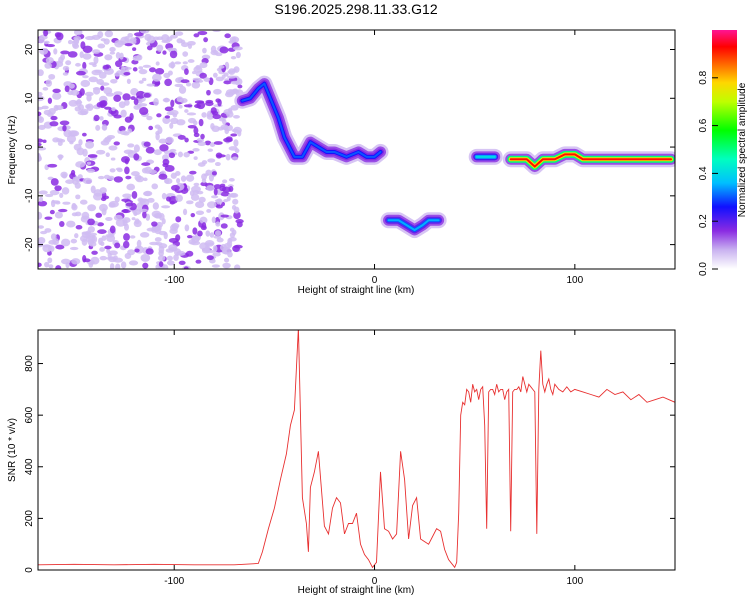 Image resolution: width=750 pixels, height=600 pixels. What do you see at coordinates (413, 225) in the screenshot?
I see `ridge-2-band` at bounding box center [413, 225].